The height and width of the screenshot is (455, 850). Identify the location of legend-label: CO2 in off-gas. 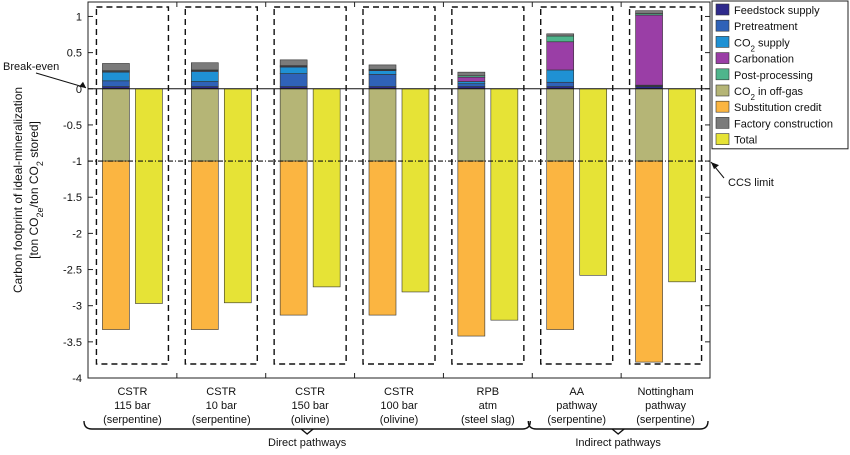
(769, 94).